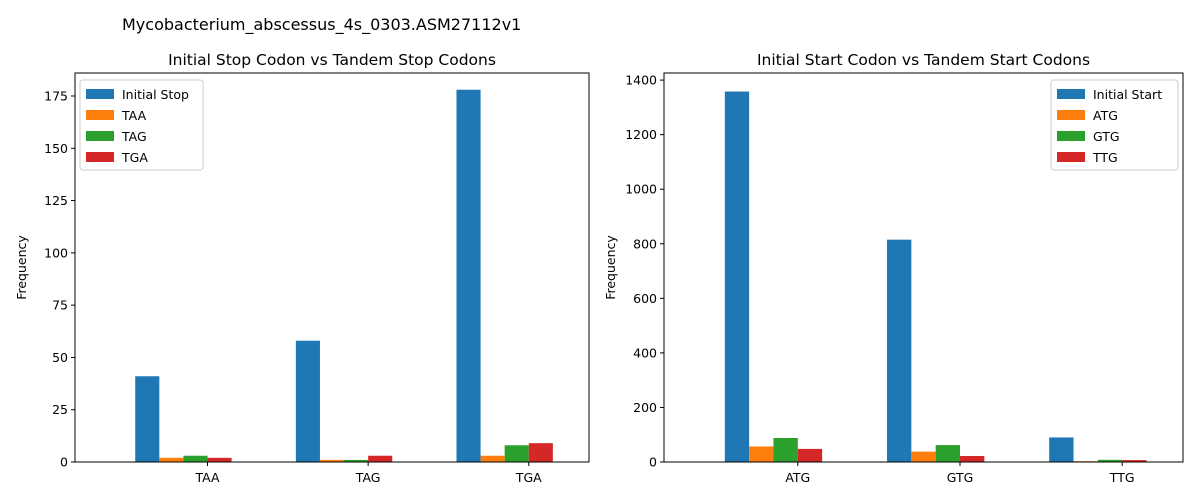 This screenshot has height=504, width=1200. I want to click on legend-label: TGA, so click(134, 157).